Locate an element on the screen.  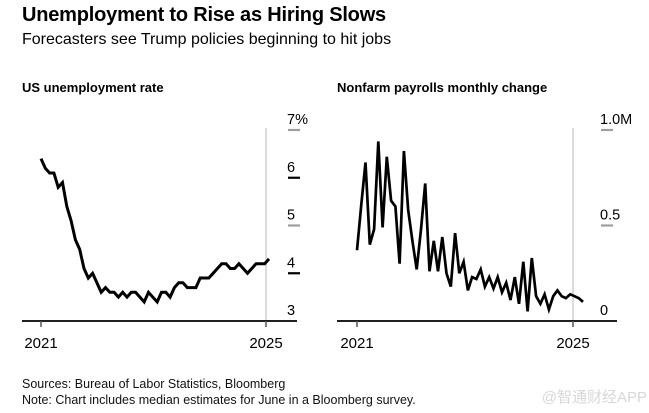
watermark-text: @智通财经APP is located at coordinates (594, 397).